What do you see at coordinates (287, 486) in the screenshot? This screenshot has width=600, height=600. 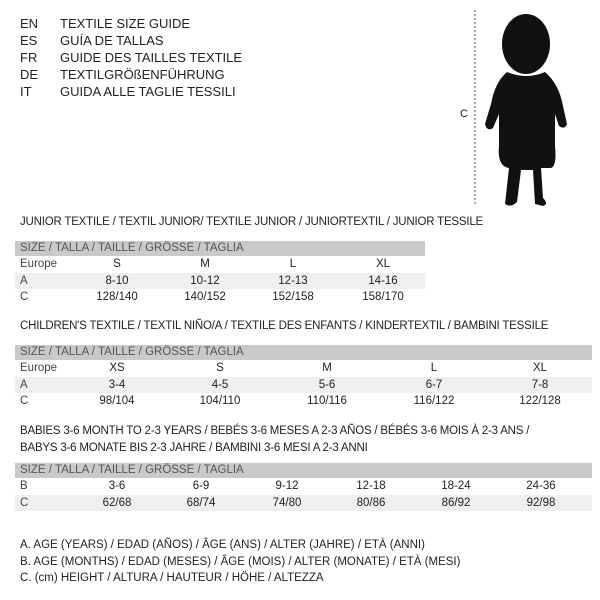 I see `table-cell: 9-12` at bounding box center [287, 486].